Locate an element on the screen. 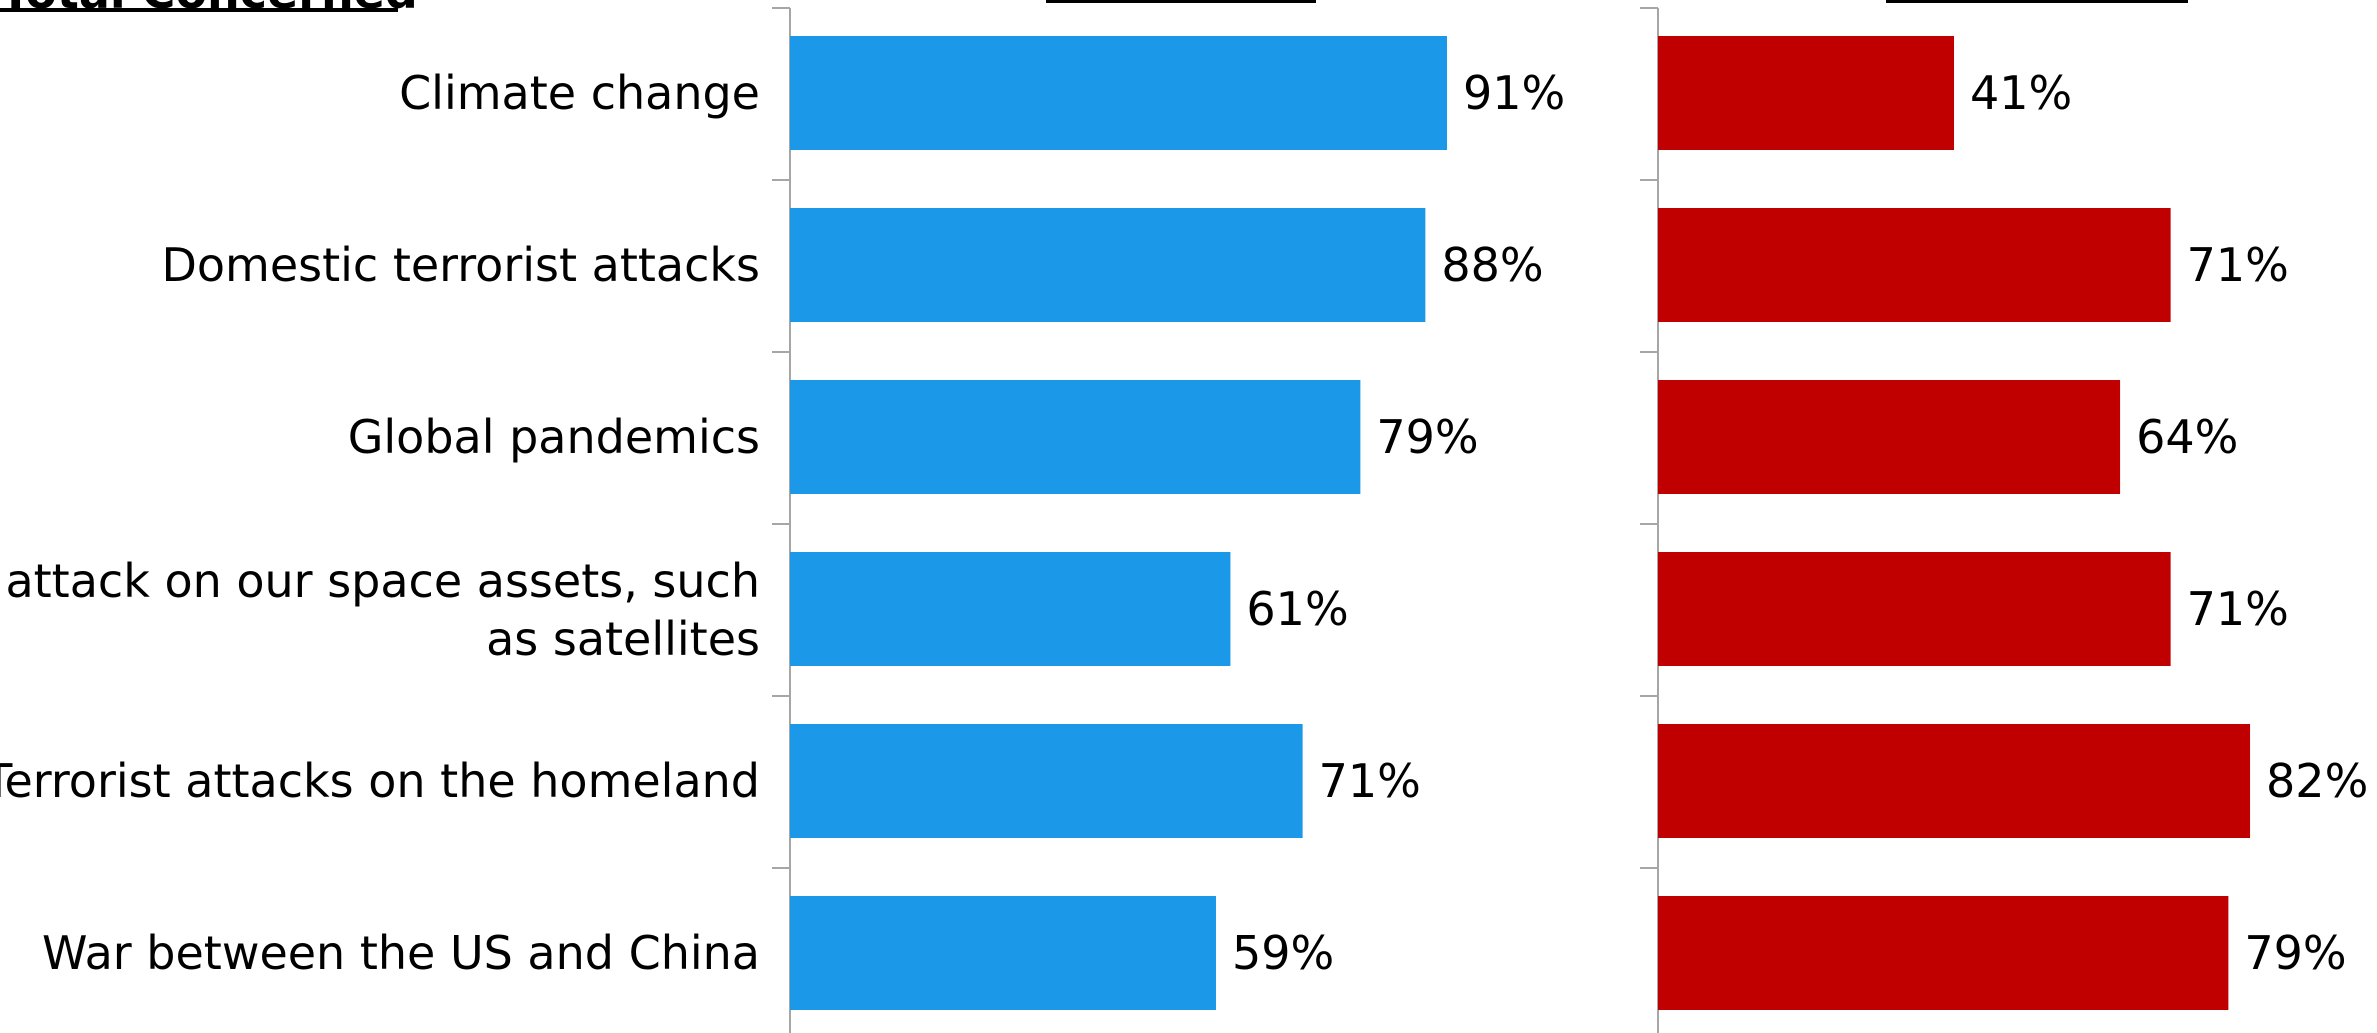  data-label: 82% is located at coordinates (2317, 781).